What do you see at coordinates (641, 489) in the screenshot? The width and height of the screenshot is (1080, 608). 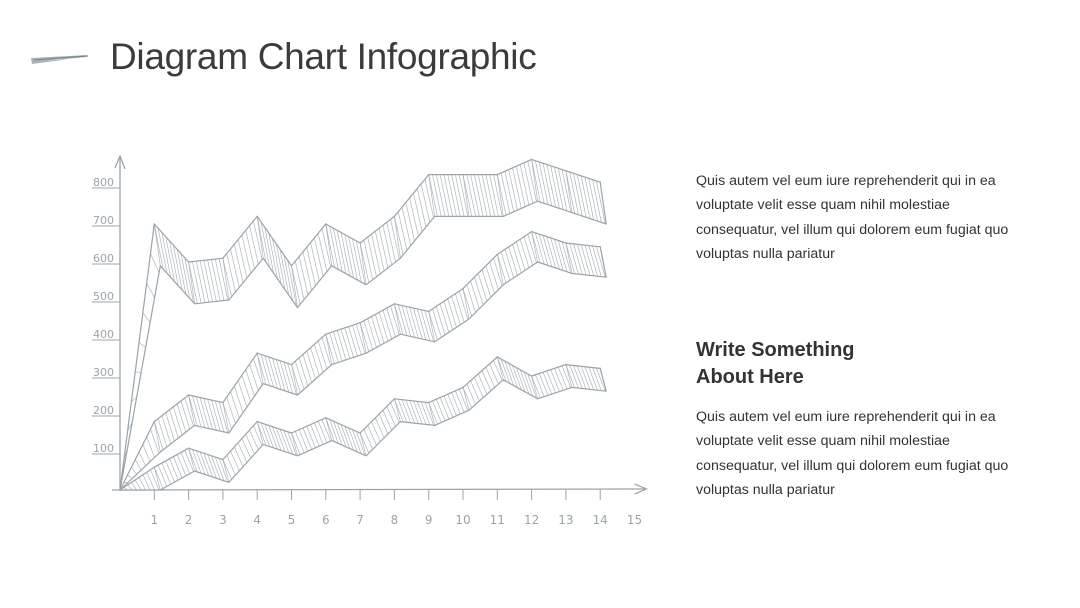 I see `x-axis-arrow` at bounding box center [641, 489].